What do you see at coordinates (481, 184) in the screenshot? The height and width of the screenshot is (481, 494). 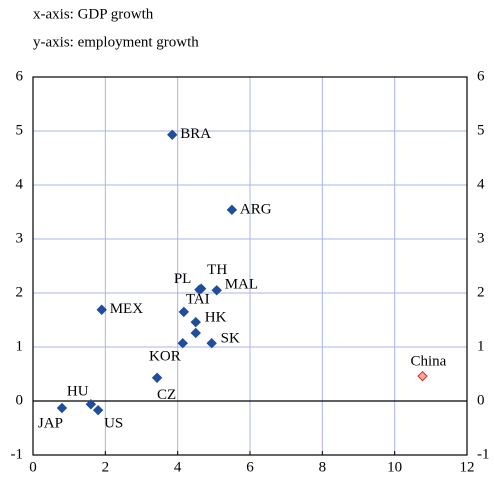 I see `y2-tick-label: 4` at bounding box center [481, 184].